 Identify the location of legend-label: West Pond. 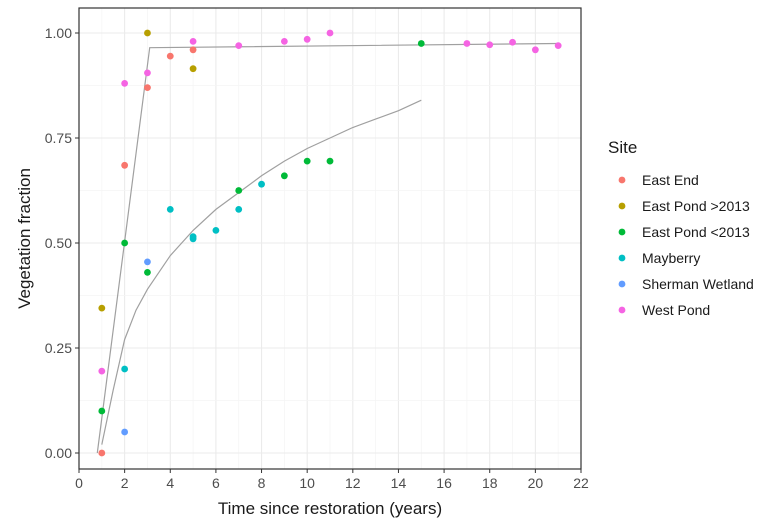
(676, 310).